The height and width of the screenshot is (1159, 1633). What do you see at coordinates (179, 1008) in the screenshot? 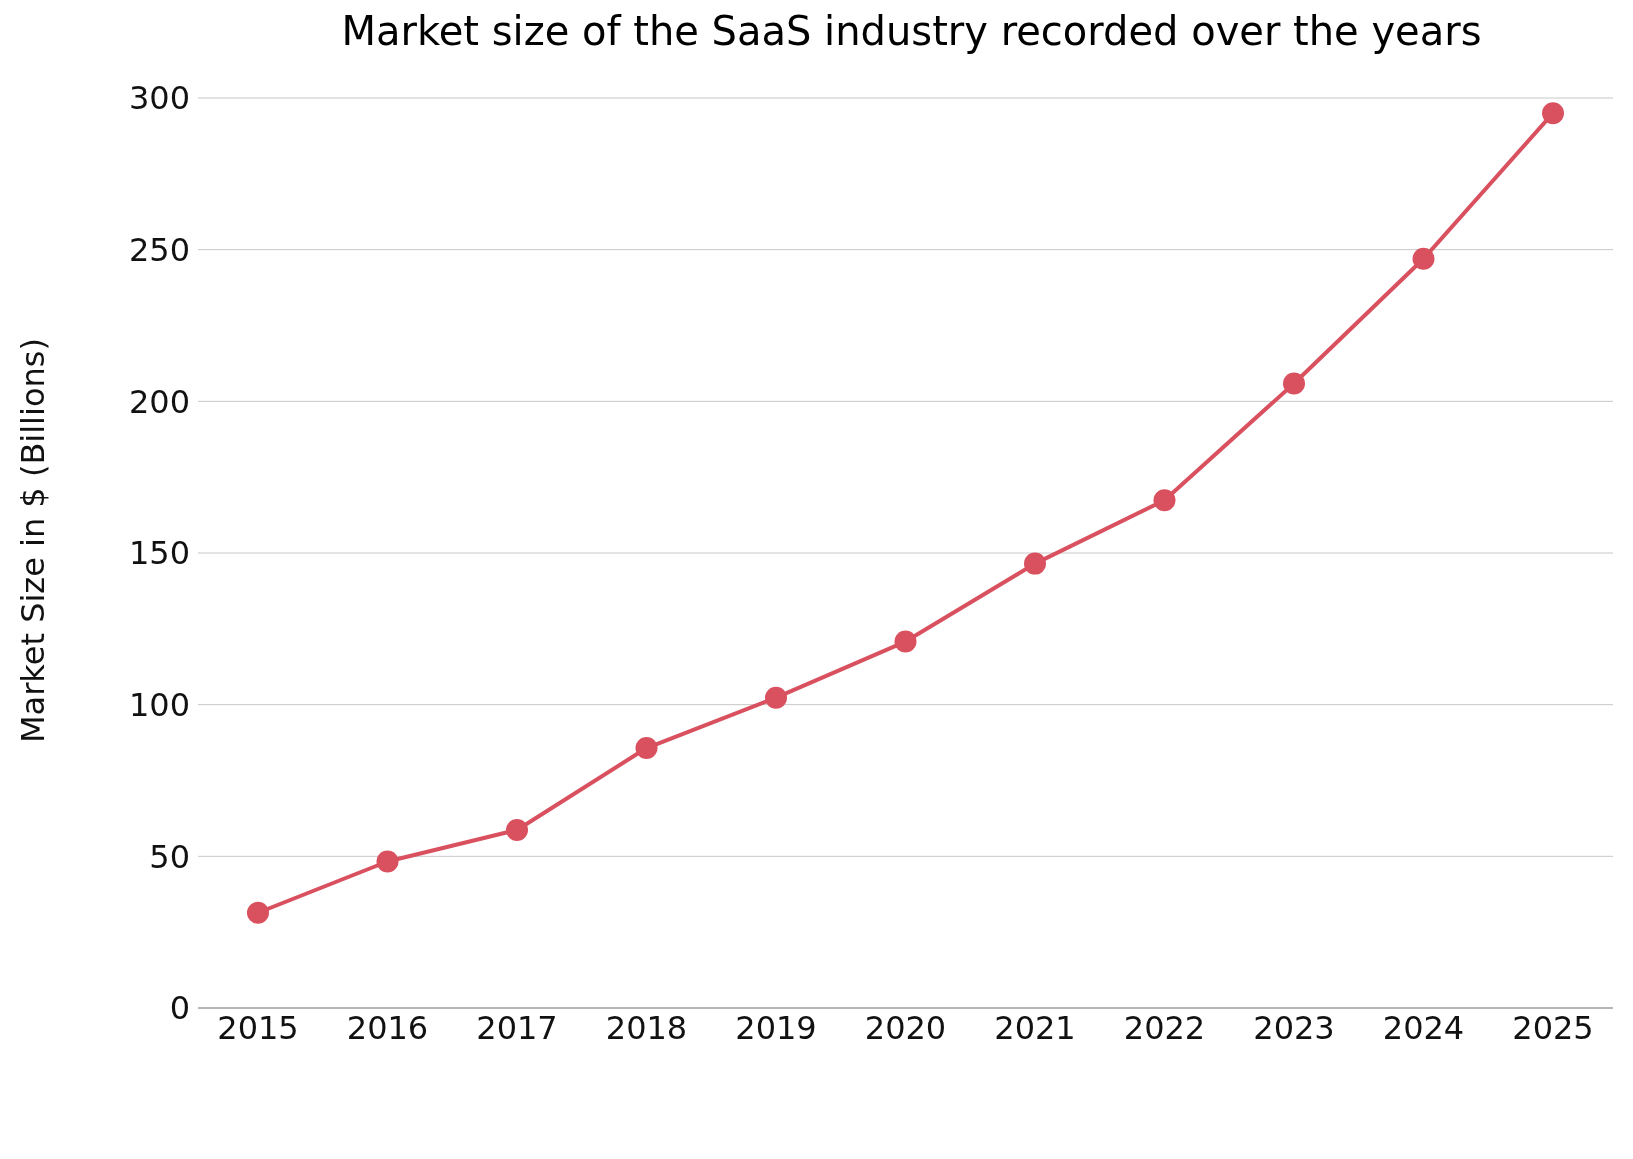
I see `y-tick-label: 0` at bounding box center [179, 1008].